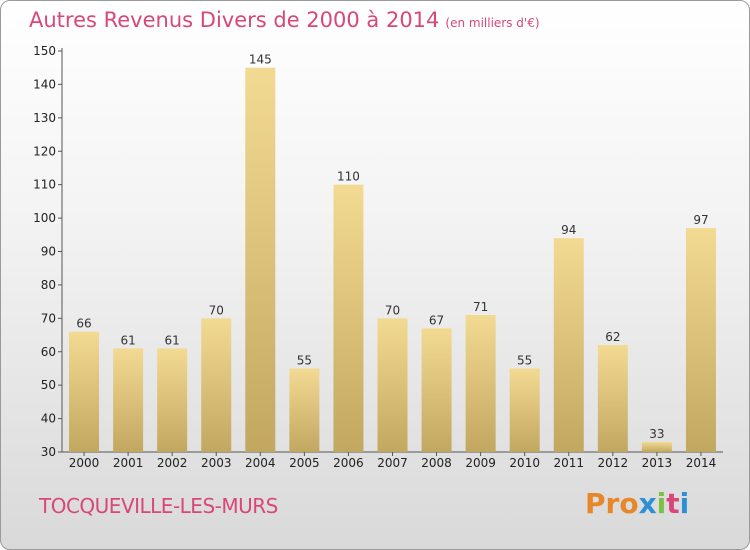 The height and width of the screenshot is (550, 750). I want to click on data-label: 145, so click(260, 60).